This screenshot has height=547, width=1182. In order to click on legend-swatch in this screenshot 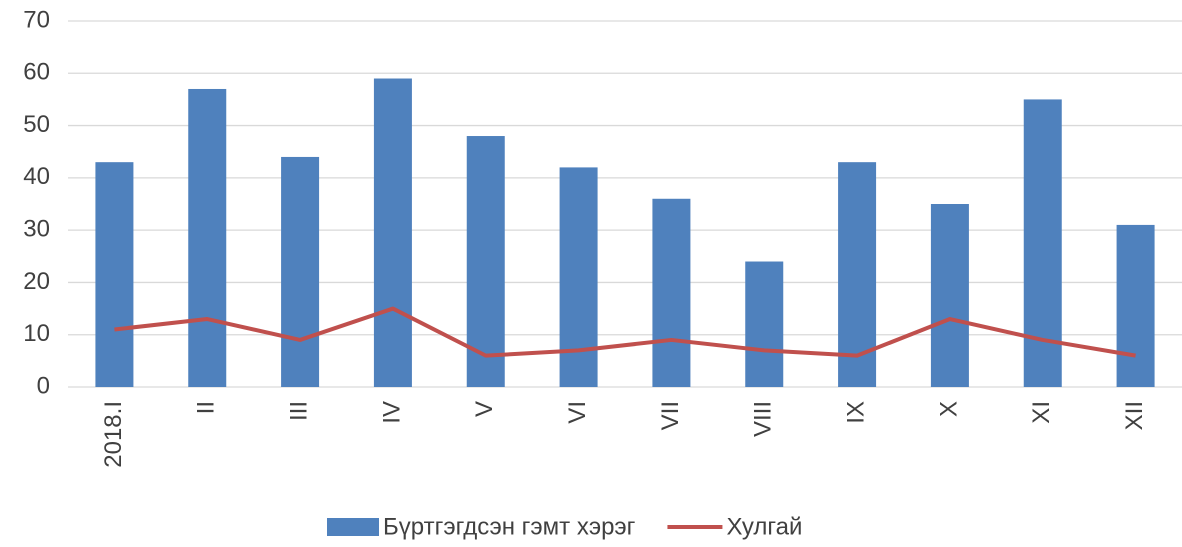, I will do `click(353, 527)`.